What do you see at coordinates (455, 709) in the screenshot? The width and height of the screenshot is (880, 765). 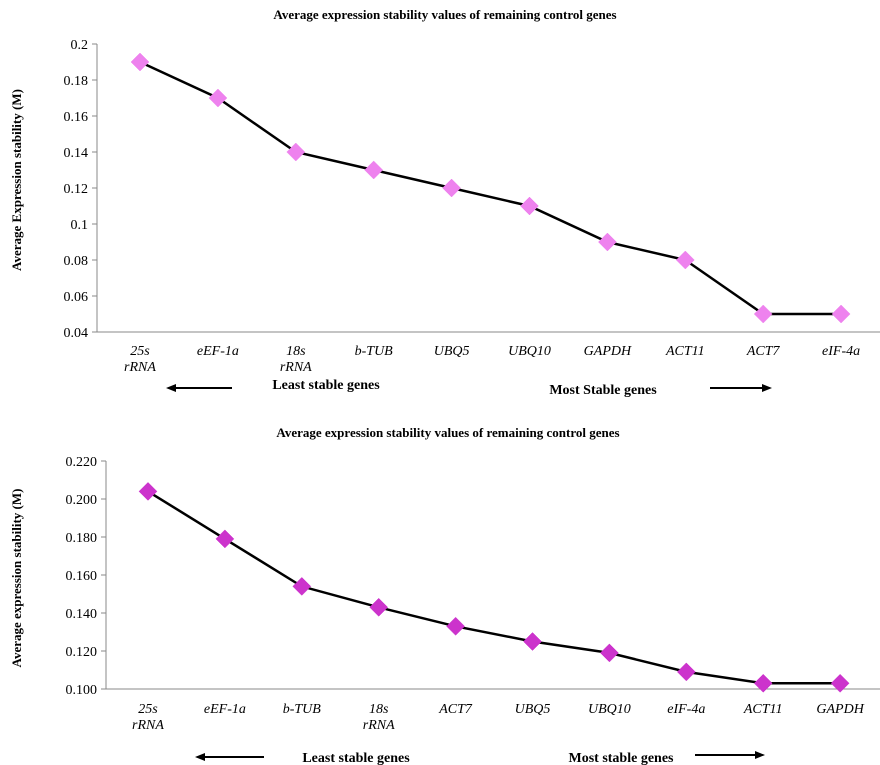 I see `c2-x-tick-label: ACT7` at bounding box center [455, 709].